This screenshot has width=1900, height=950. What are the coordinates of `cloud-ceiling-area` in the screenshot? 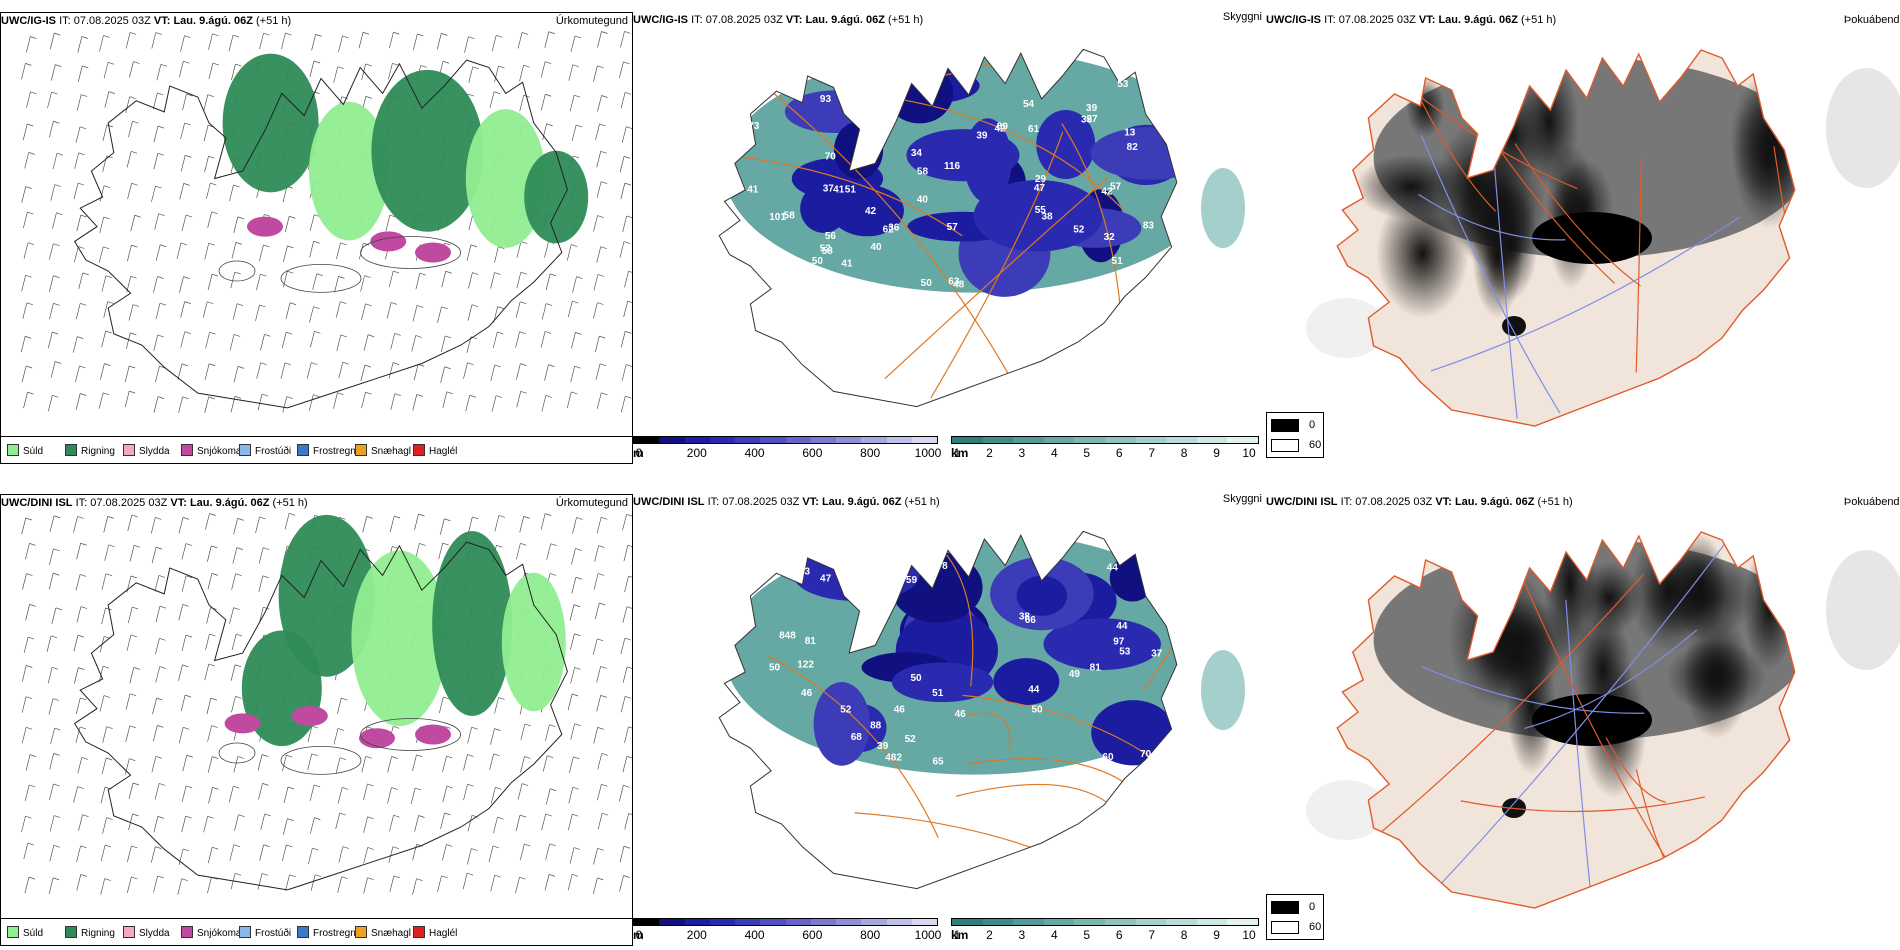 It's located at (841, 724).